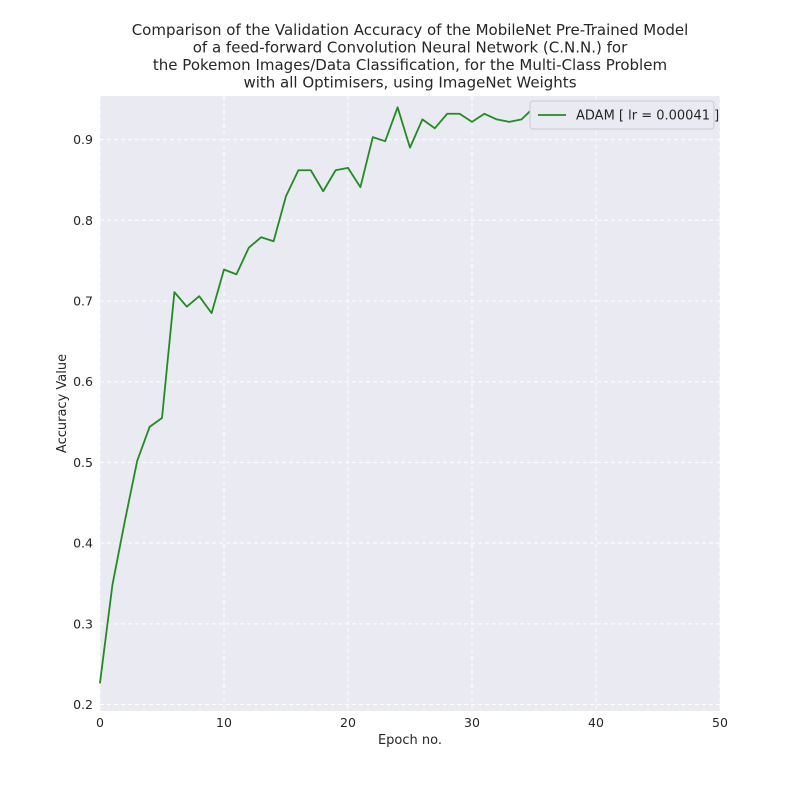  I want to click on y-axis-label: Accuracy Value, so click(62, 403).